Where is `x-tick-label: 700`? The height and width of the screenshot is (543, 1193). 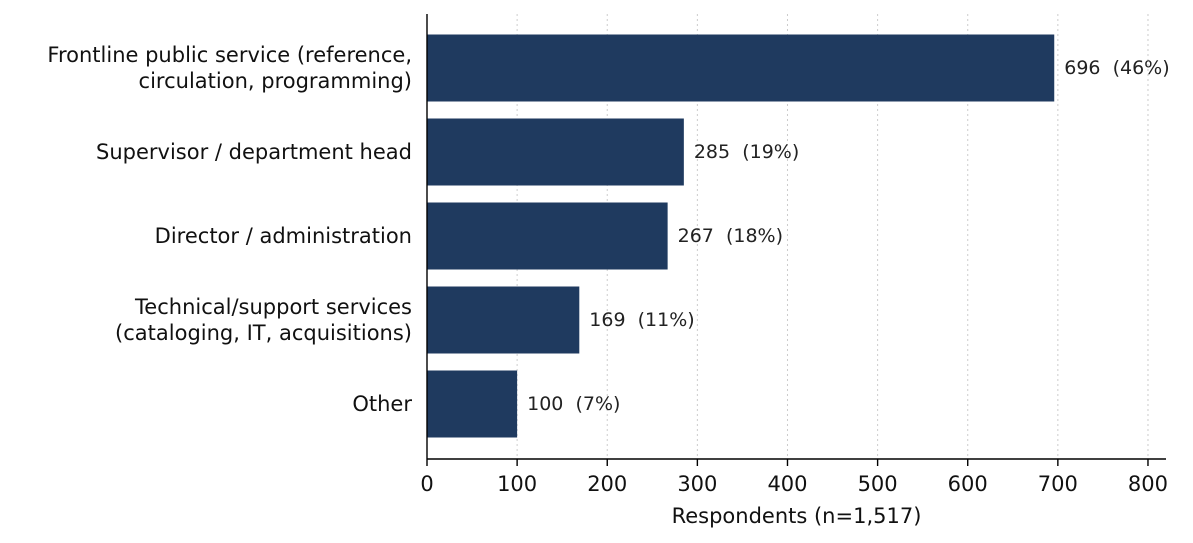
x-tick-label: 700 is located at coordinates (1058, 484).